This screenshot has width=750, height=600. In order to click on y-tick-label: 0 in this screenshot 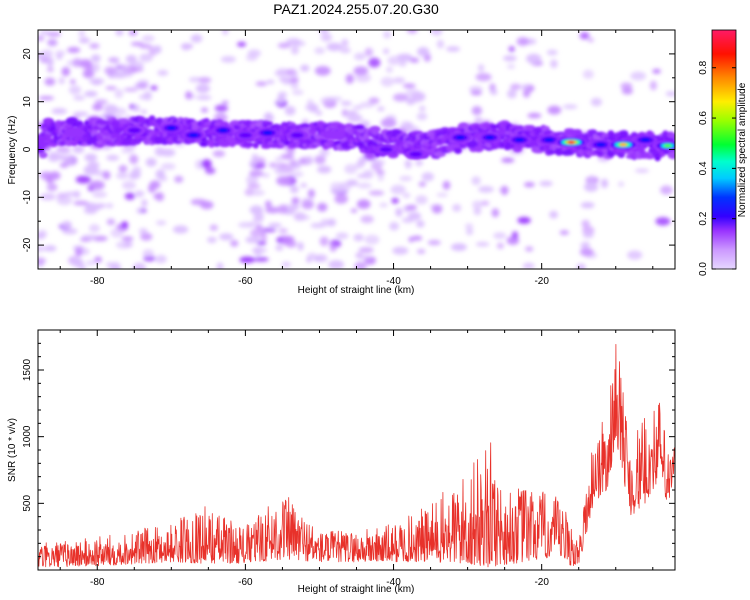, I will do `click(27, 149)`.